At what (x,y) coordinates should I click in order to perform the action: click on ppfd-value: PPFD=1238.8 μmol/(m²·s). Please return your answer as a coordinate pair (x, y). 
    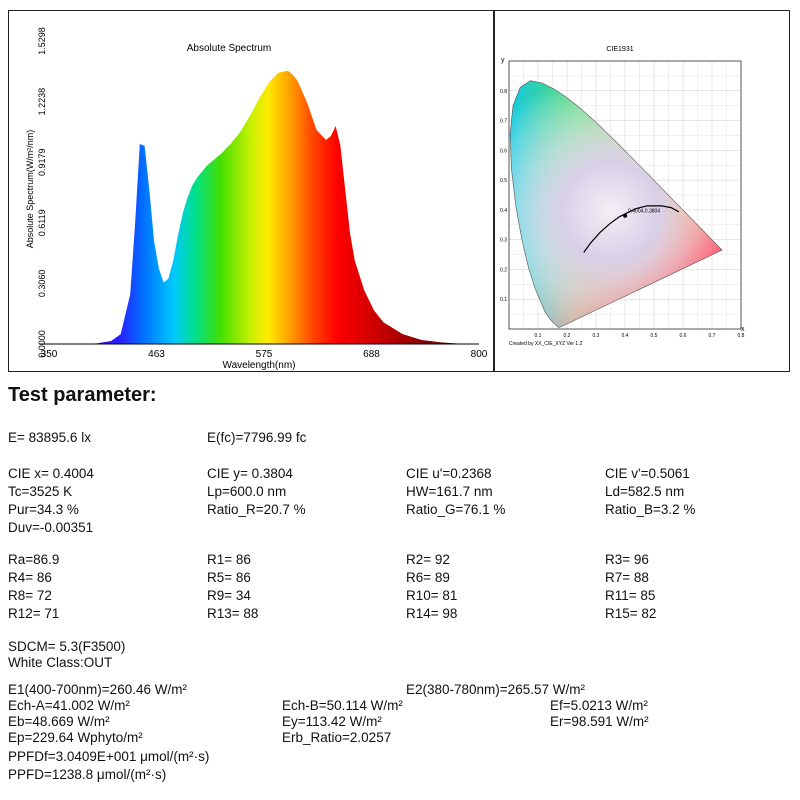
    Looking at the image, I should click on (87, 774).